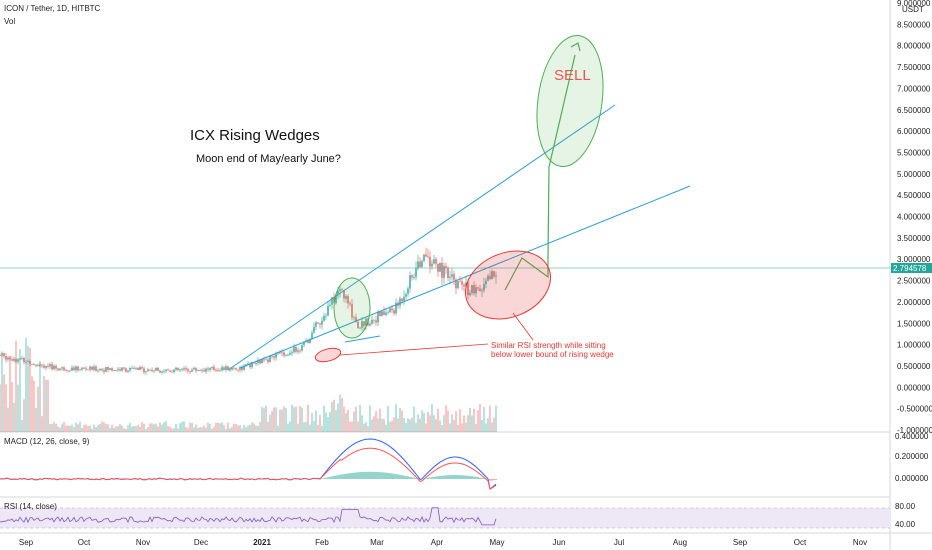 Image resolution: width=932 pixels, height=550 pixels. I want to click on red-ellipse-may, so click(508, 285).